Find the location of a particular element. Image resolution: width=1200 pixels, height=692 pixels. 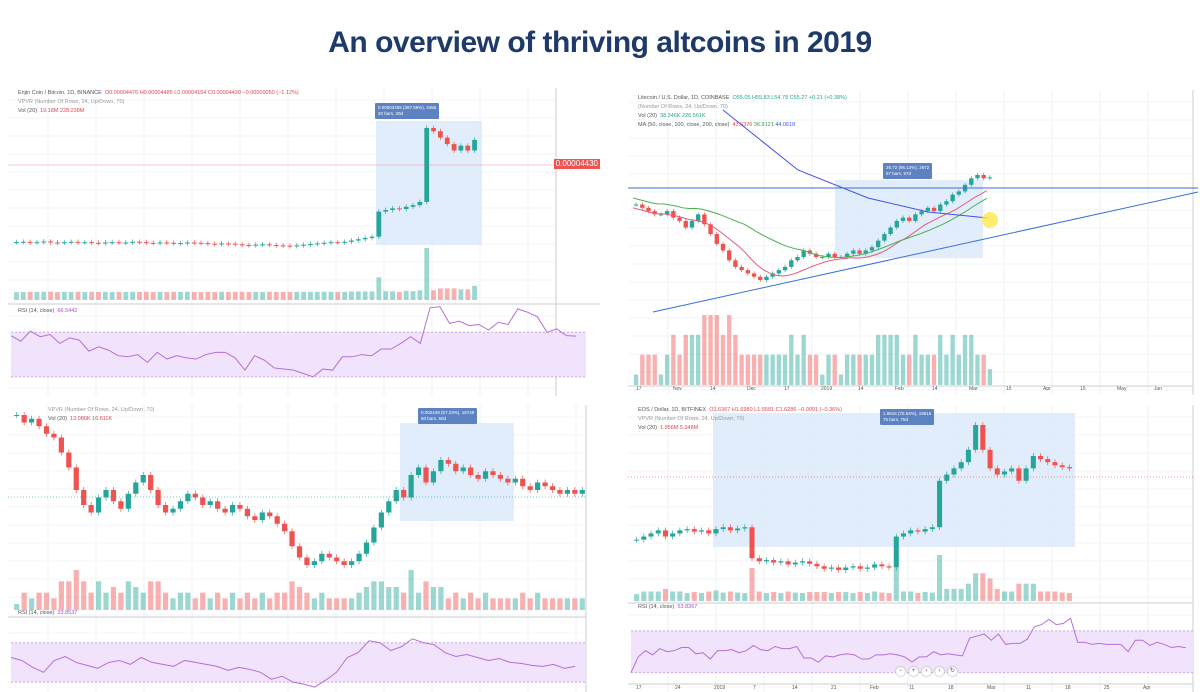

time-tick: Apr is located at coordinates (1147, 688).